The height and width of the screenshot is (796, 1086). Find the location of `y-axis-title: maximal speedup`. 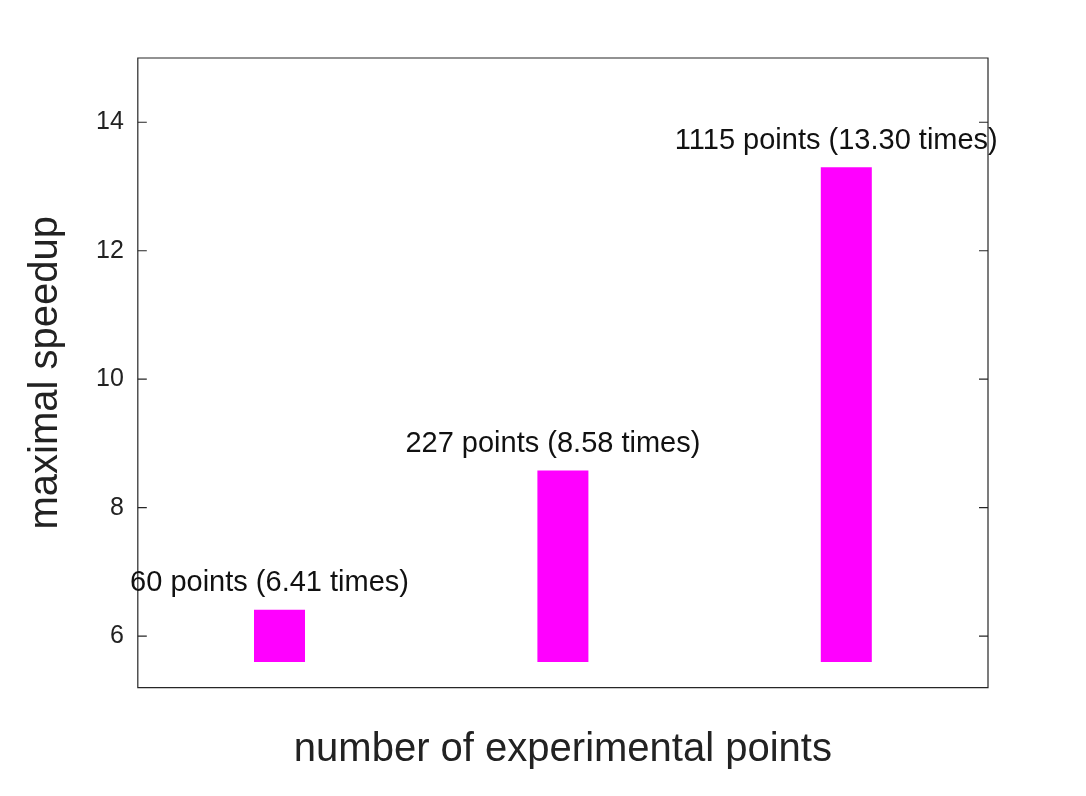

y-axis-title: maximal speedup is located at coordinates (43, 373).